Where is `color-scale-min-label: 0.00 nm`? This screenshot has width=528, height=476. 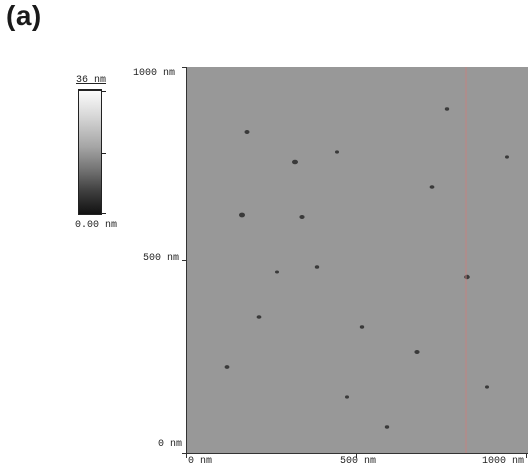
color-scale-min-label: 0.00 nm is located at coordinates (96, 225).